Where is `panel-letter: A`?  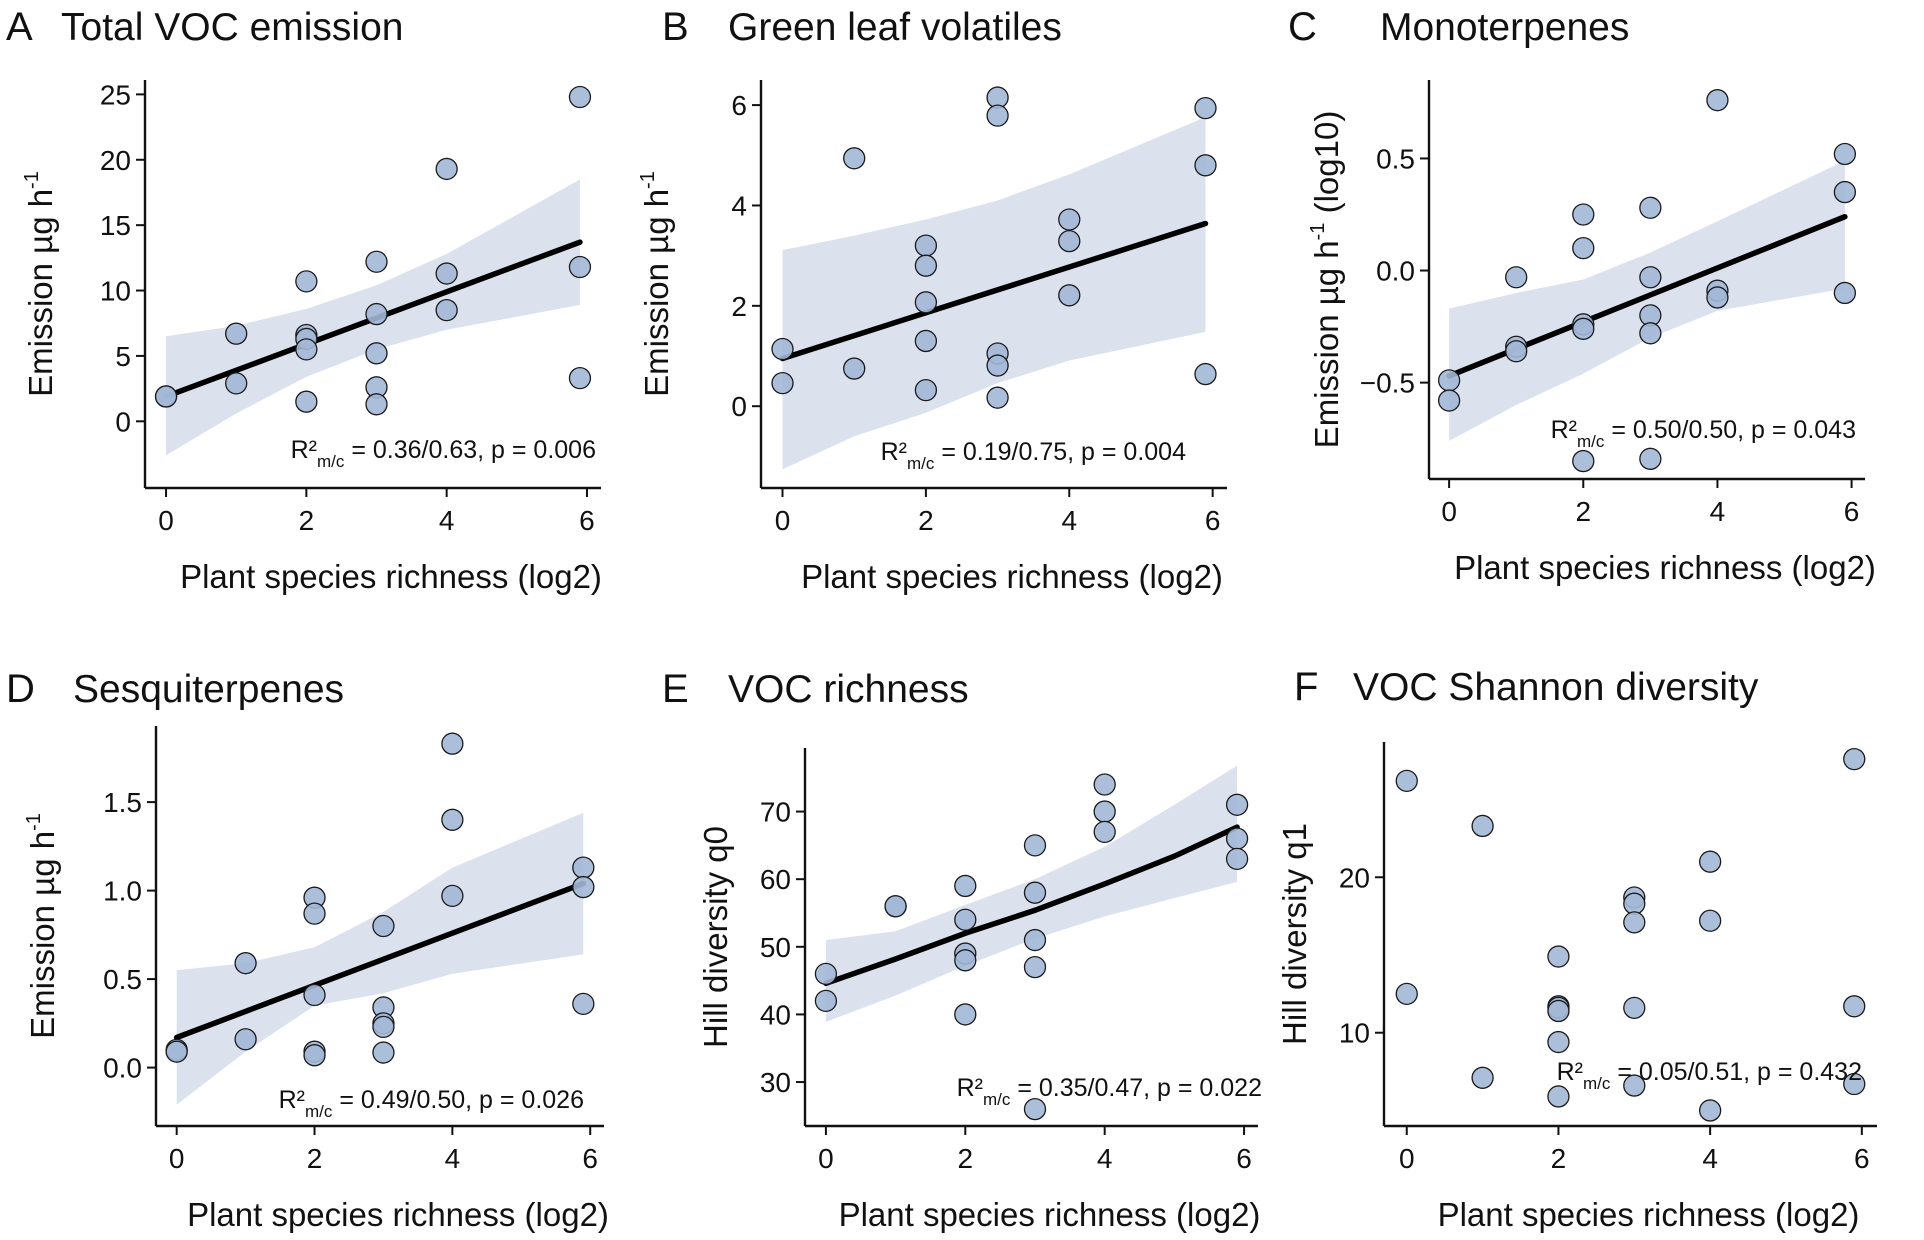
panel-letter: A is located at coordinates (19, 27).